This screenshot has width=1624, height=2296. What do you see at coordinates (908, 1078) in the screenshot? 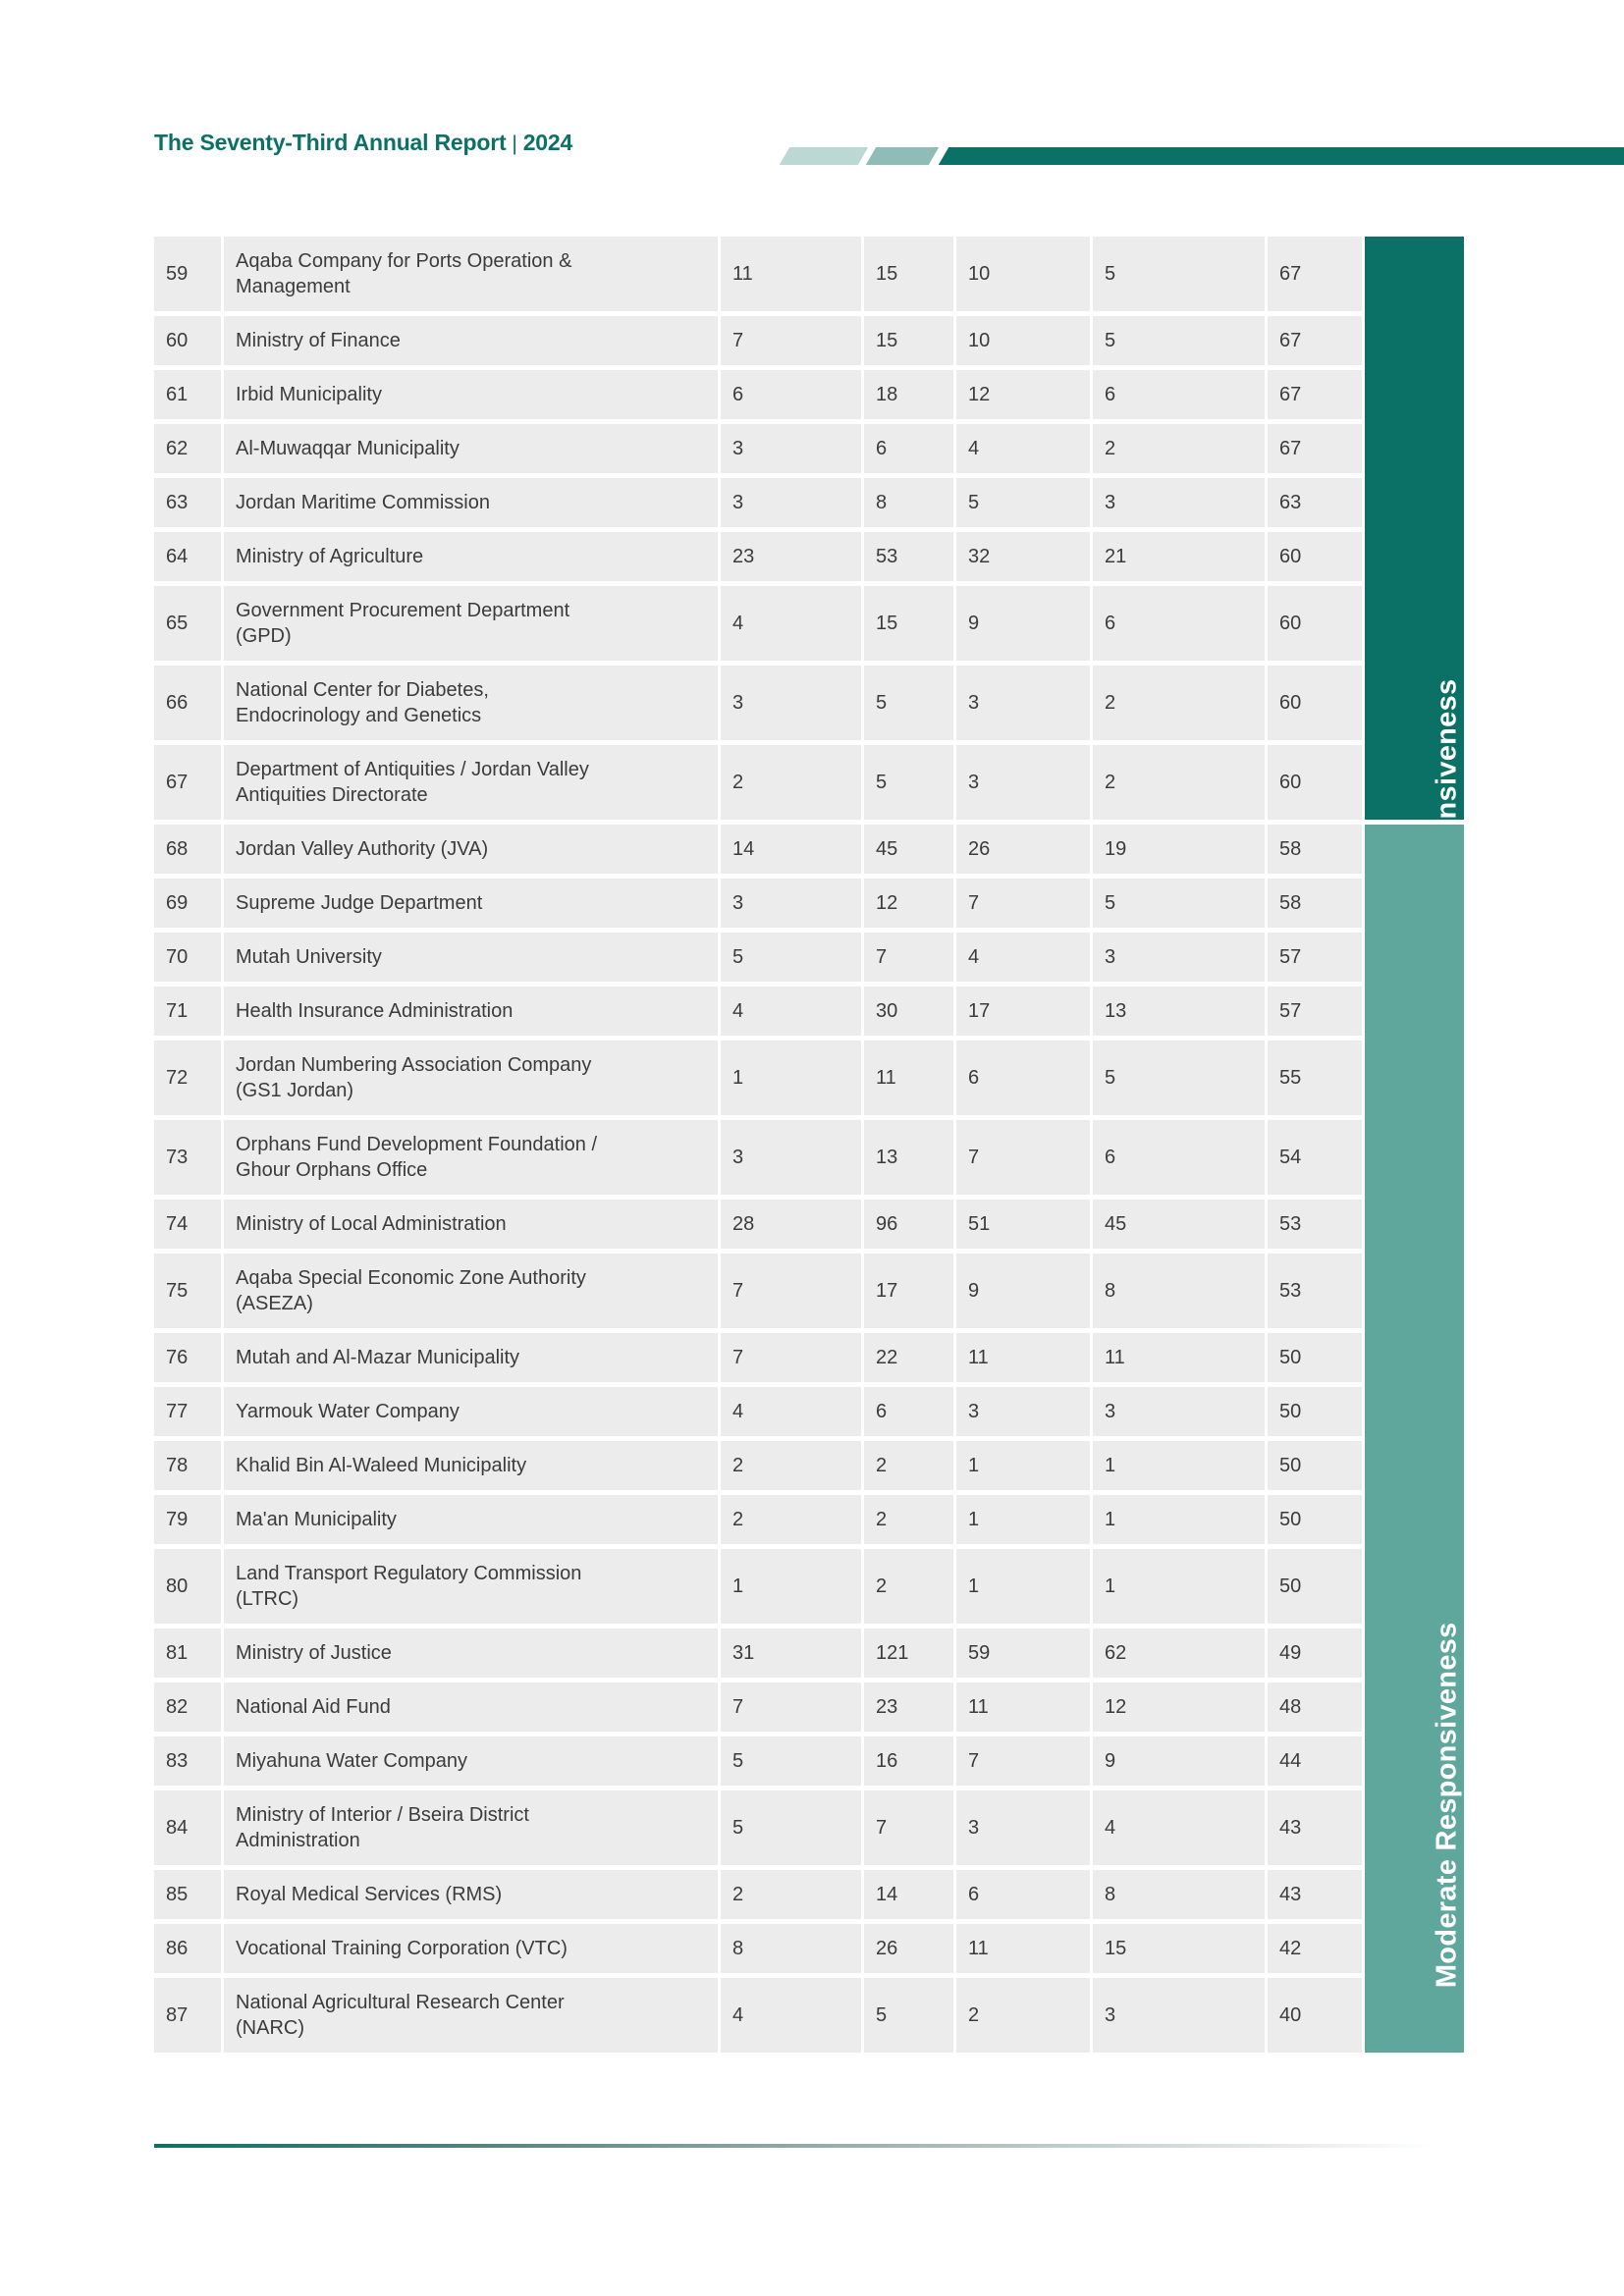
I see `row-value-2: 11` at bounding box center [908, 1078].